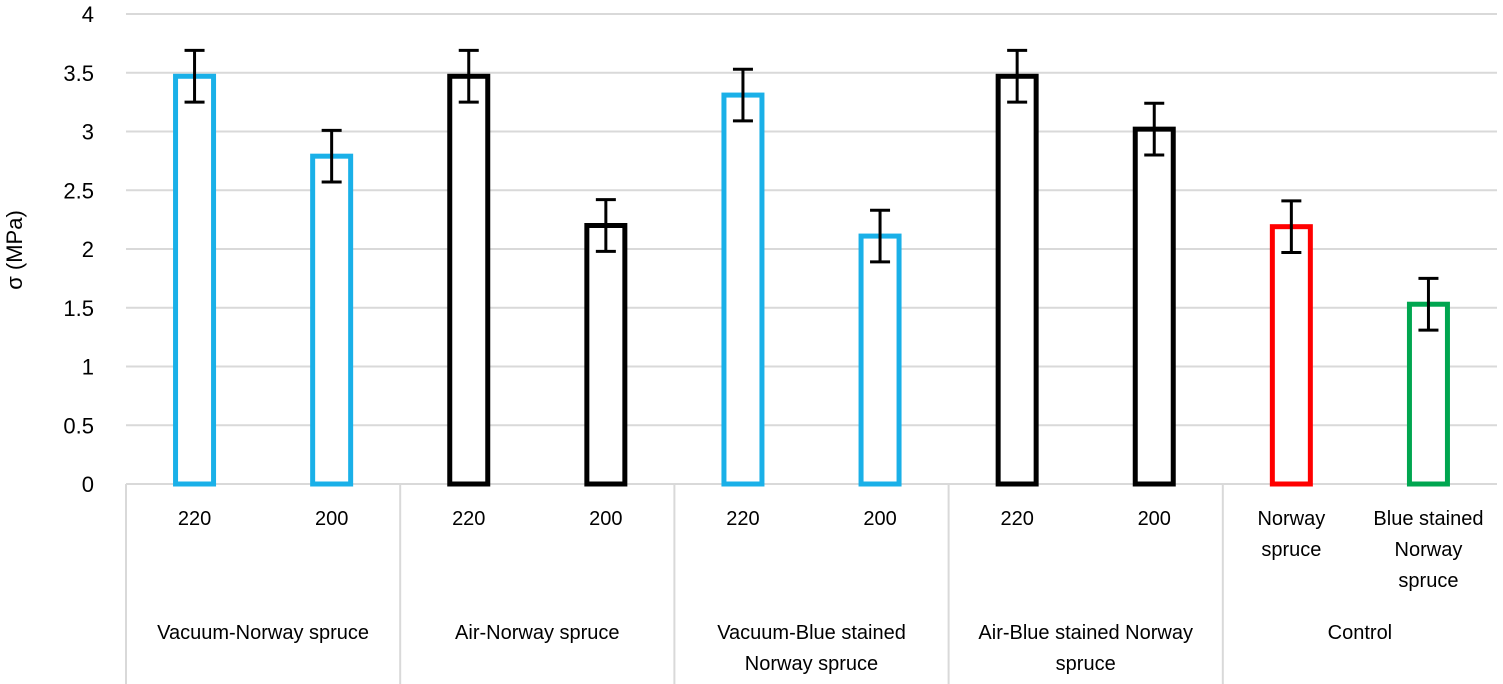  What do you see at coordinates (78, 249) in the screenshot?
I see `y-tick-labels: 0 0.5 1 1.5 2 2.5 3 3.5 4` at bounding box center [78, 249].